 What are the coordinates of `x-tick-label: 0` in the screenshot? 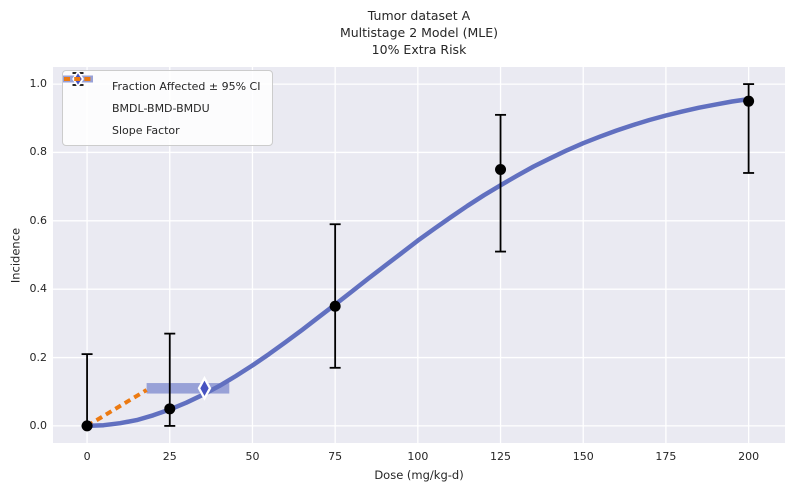 It's located at (87, 456).